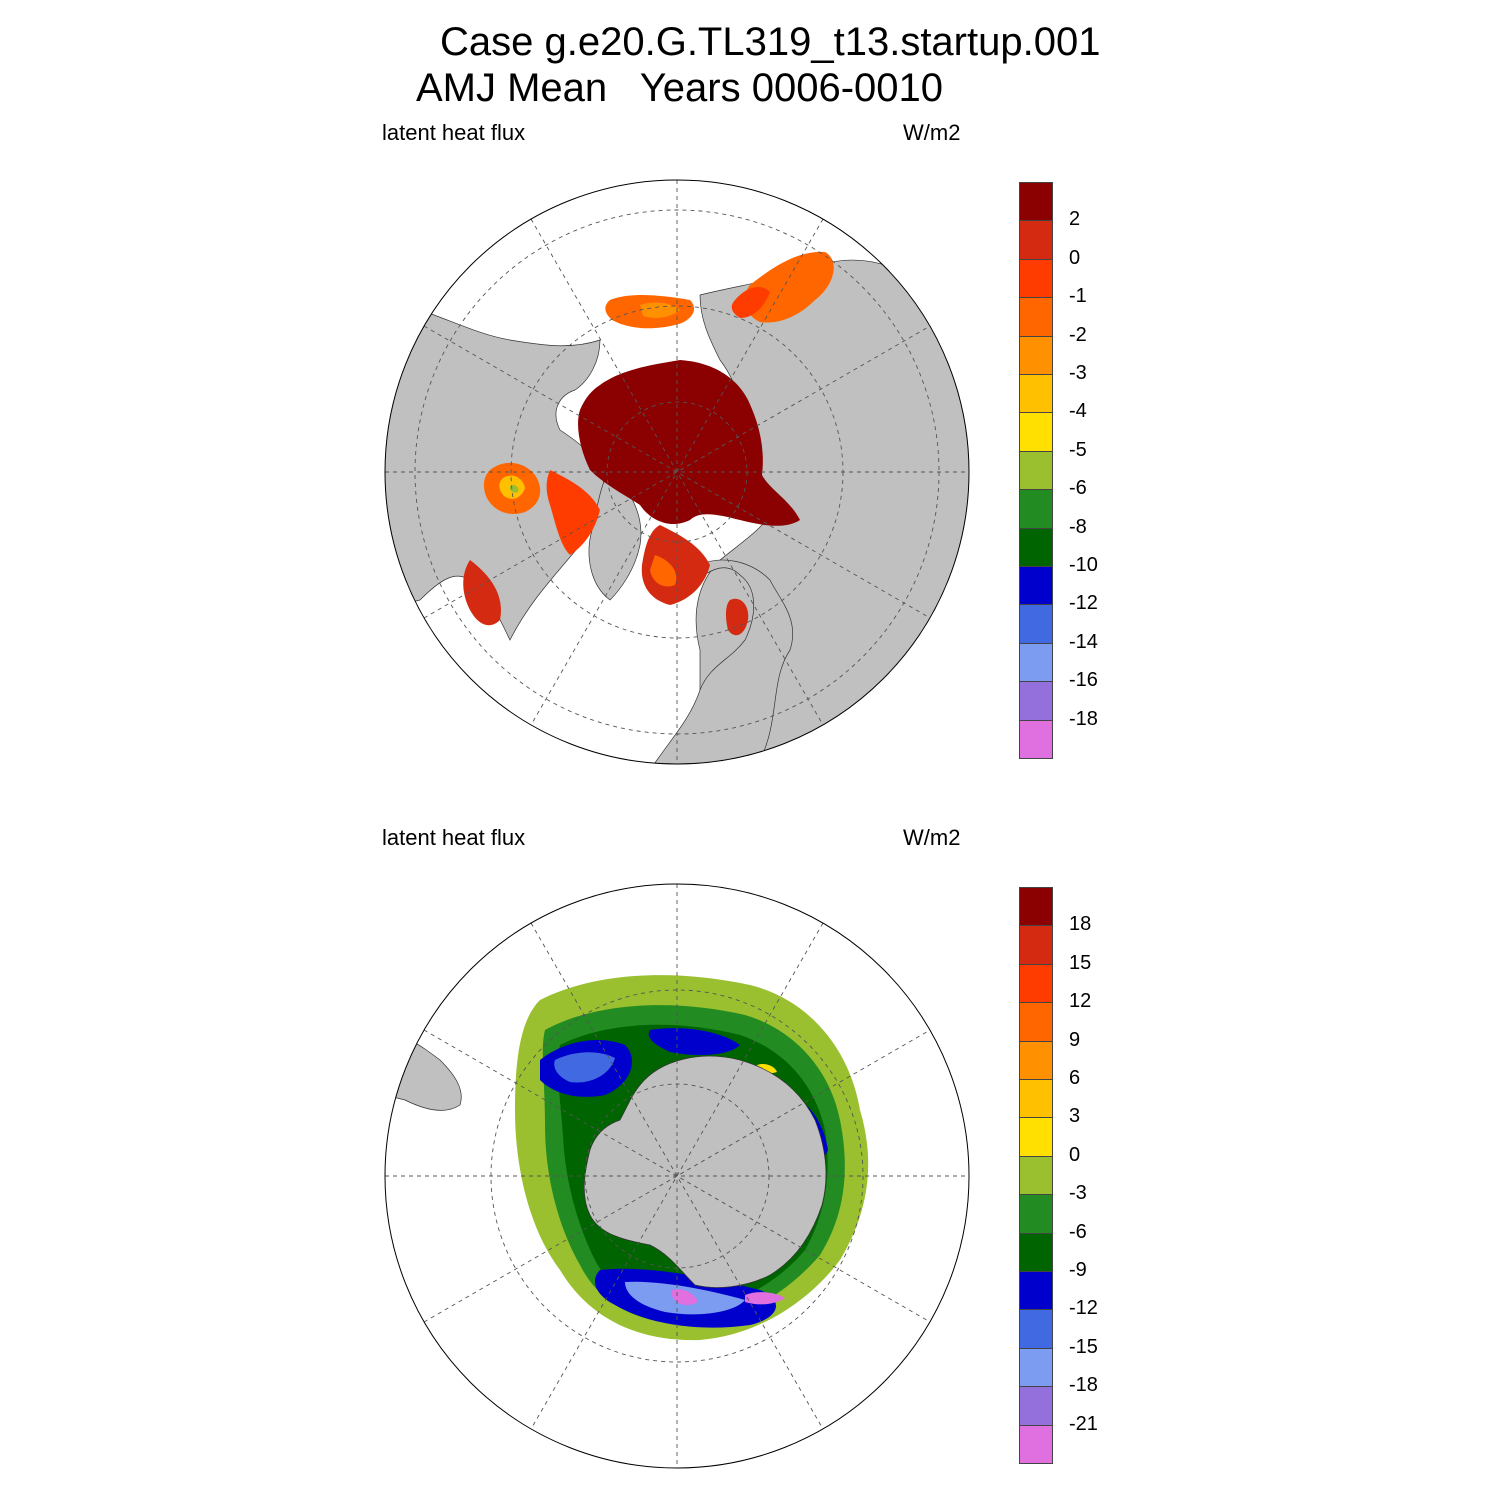 The height and width of the screenshot is (1500, 1500). I want to click on colorbar-tick-label: -1, so click(1078, 296).